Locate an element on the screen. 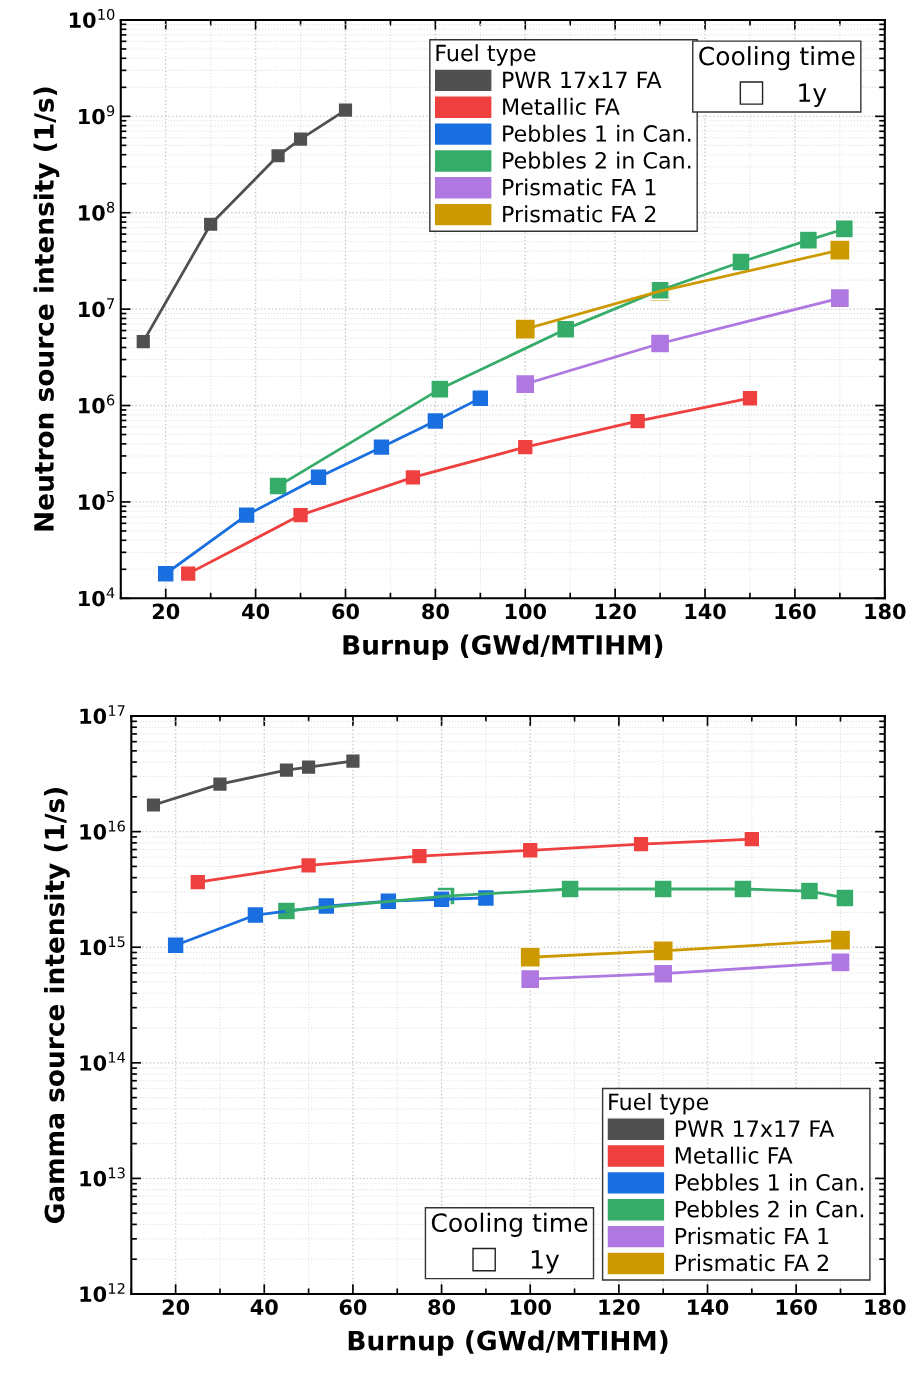  y-tick-label: 10$^{12}$ is located at coordinates (102, 1292).